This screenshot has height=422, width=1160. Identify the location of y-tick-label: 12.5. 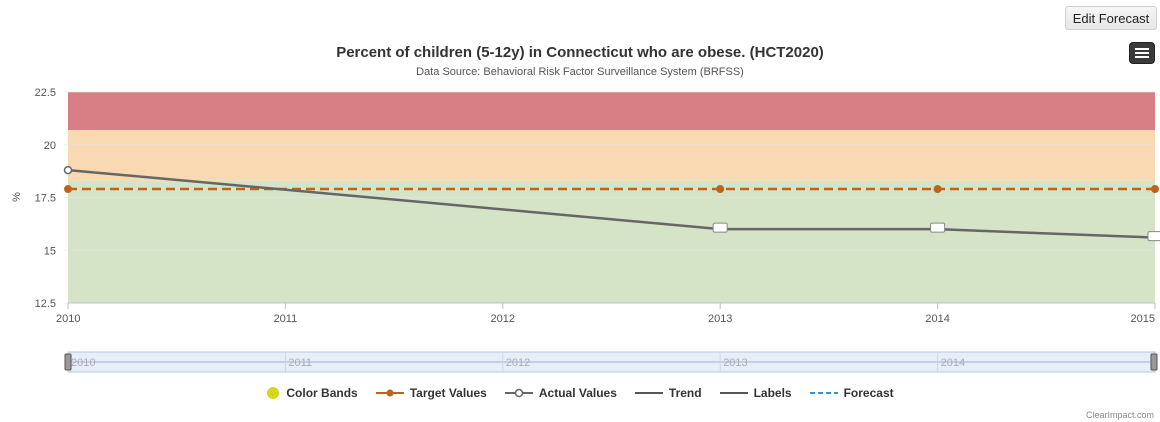
(45, 304).